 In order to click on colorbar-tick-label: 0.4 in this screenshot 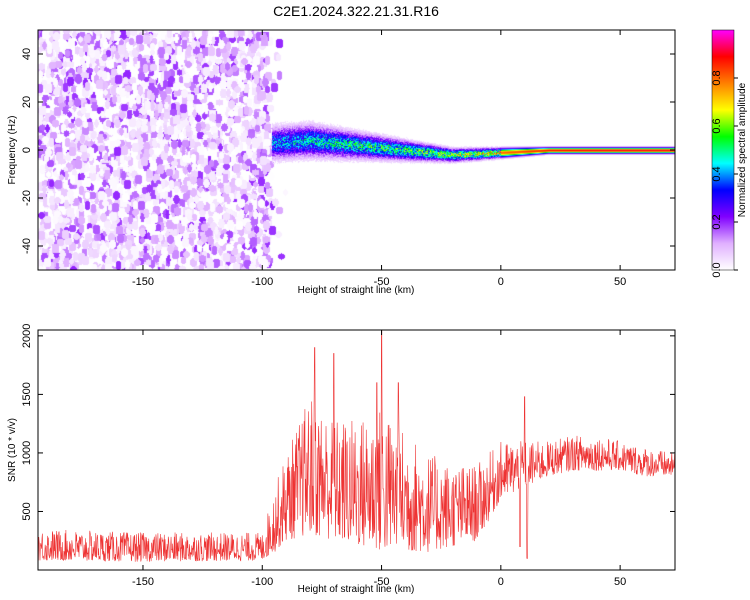, I will do `click(717, 173)`.